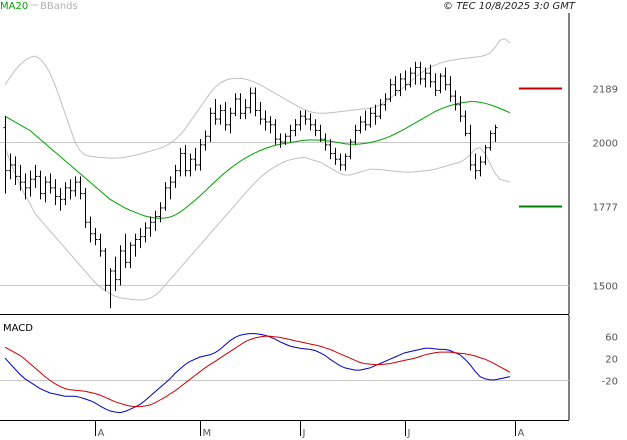 This screenshot has height=440, width=627. I want to click on signal-line, so click(257, 371).